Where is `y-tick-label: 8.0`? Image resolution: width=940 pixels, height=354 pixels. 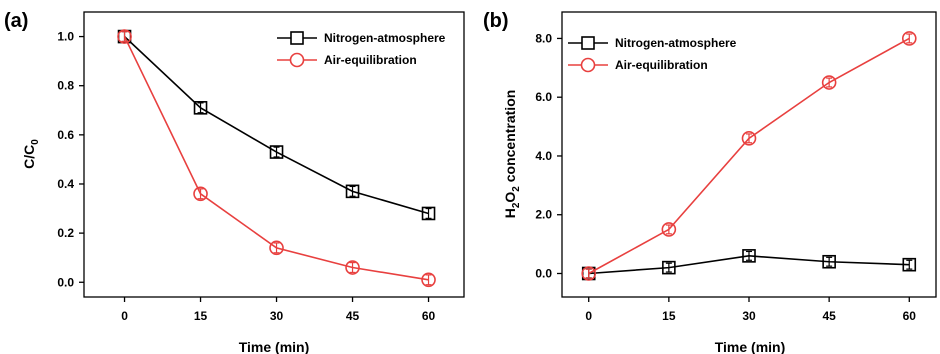 y-tick-label: 8.0 is located at coordinates (543, 38).